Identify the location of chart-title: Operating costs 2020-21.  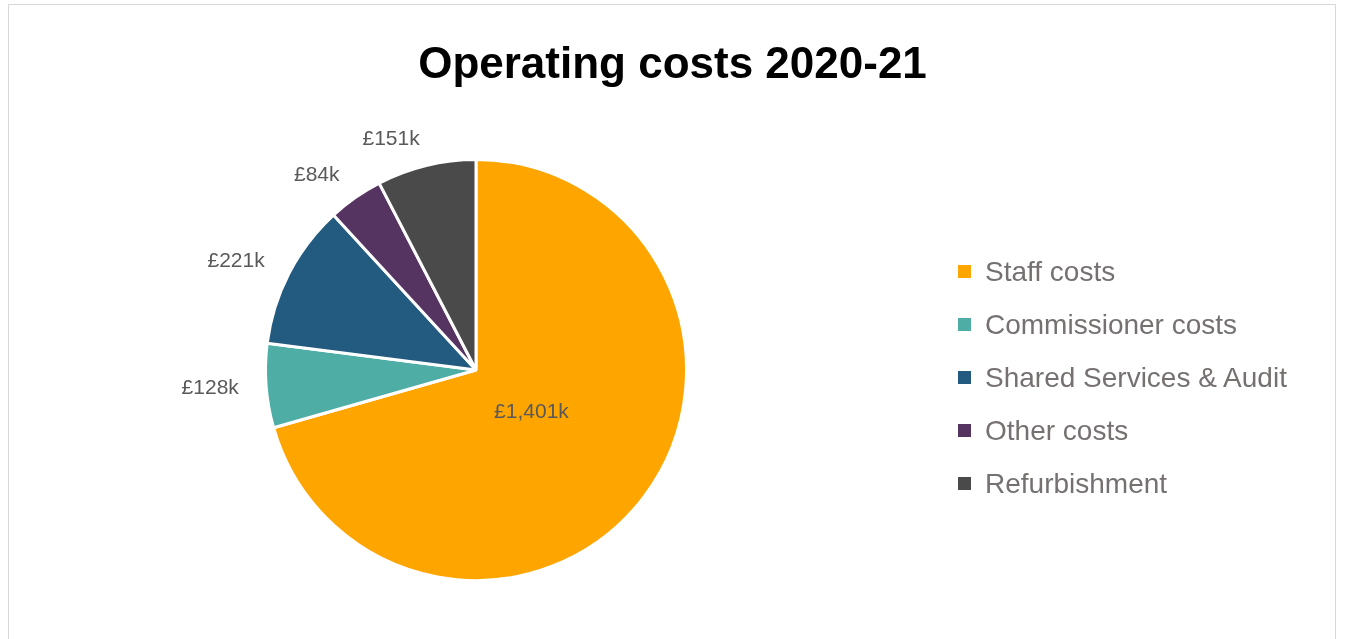
(672, 63).